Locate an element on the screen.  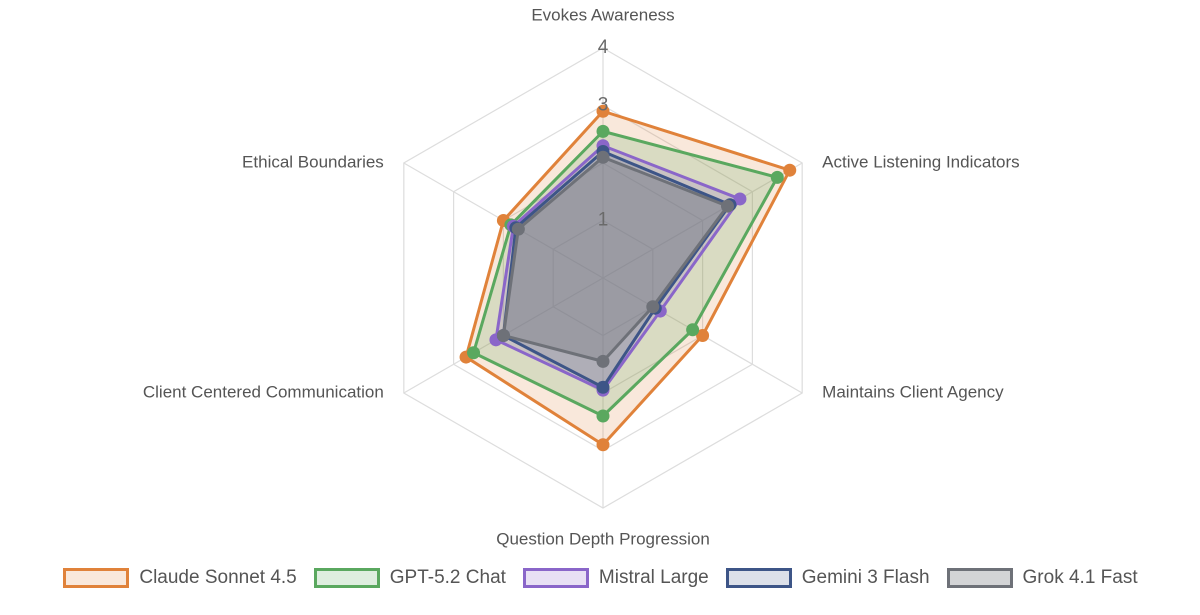
legend-item: Gemini 3 Flash is located at coordinates (827, 578).